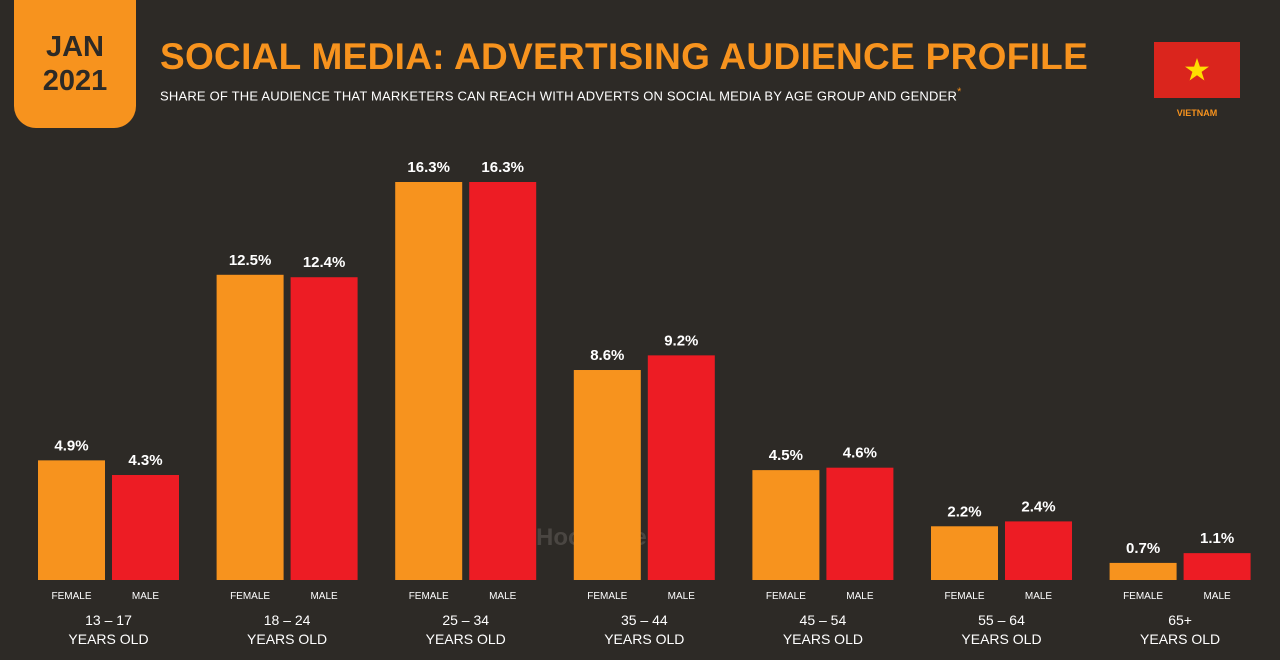  Describe the element at coordinates (287, 620) in the screenshot. I see `age-group-label: 18 – 24` at that location.